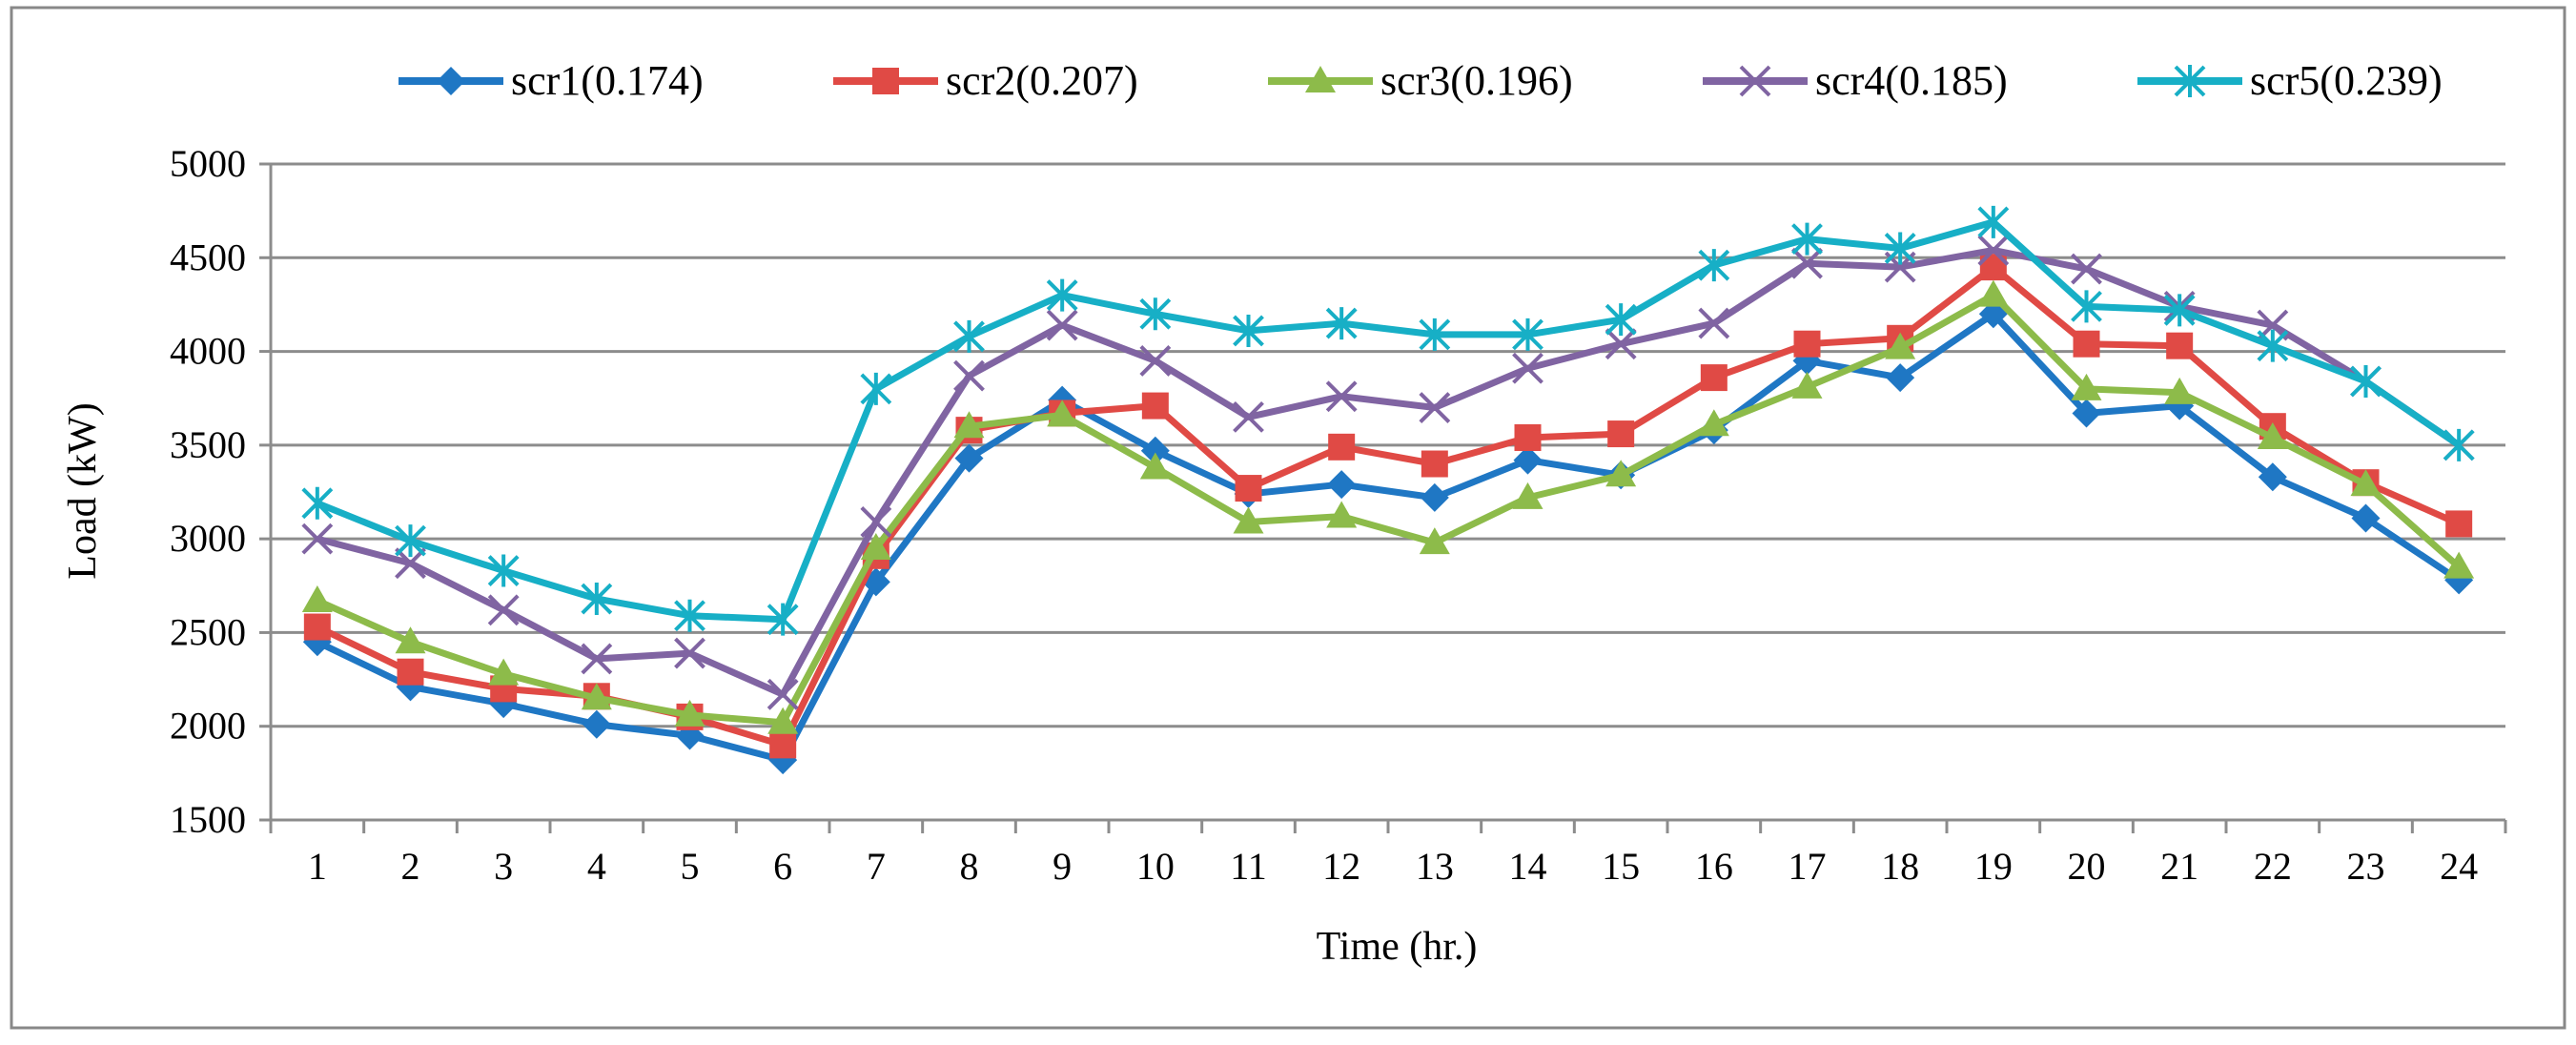  What do you see at coordinates (1714, 866) in the screenshot?
I see `x-tick-label: 16` at bounding box center [1714, 866].